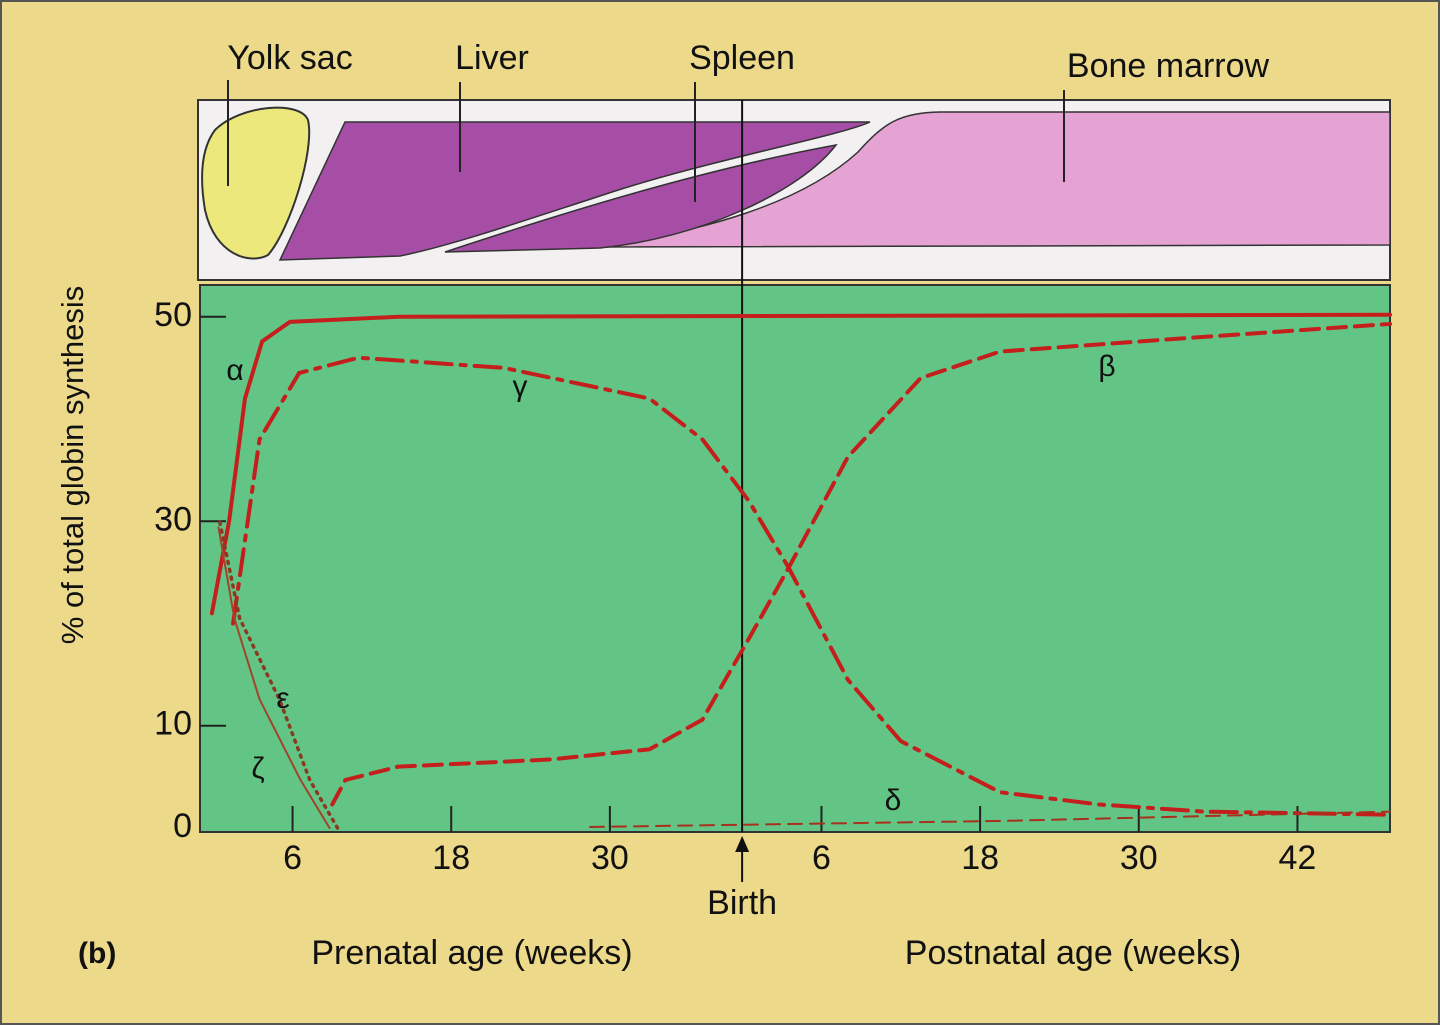 The width and height of the screenshot is (1440, 1025). I want to click on x-tick-label: 42, so click(1298, 858).